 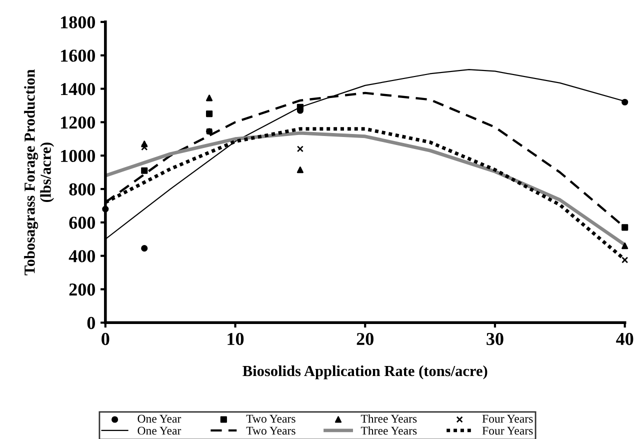 I want to click on y-tick-label: 1600, so click(x=78, y=56).